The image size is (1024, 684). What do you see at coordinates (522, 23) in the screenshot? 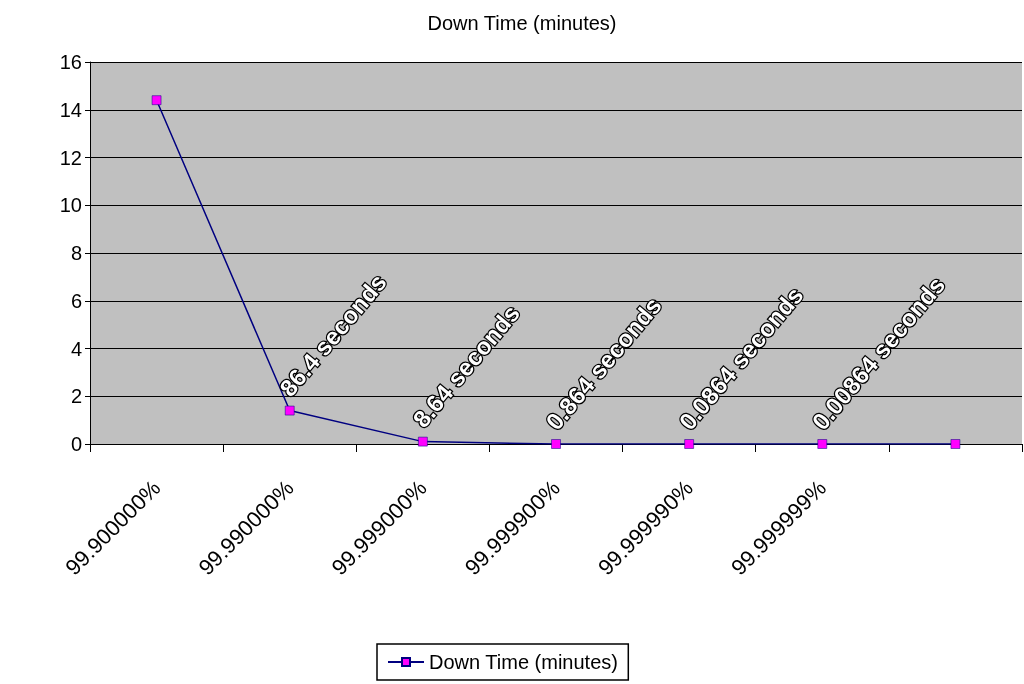
I see `chart-title: Down Time (minutes)` at bounding box center [522, 23].